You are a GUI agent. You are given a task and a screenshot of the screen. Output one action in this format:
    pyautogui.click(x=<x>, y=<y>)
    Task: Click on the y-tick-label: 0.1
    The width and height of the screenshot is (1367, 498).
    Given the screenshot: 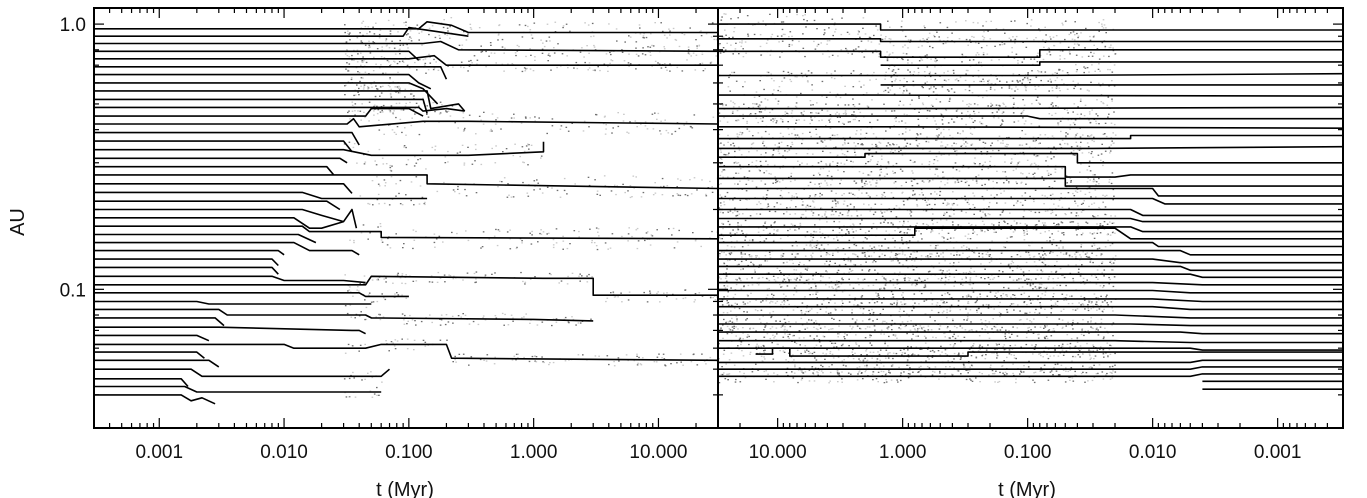 What is the action you would take?
    pyautogui.click(x=73, y=290)
    